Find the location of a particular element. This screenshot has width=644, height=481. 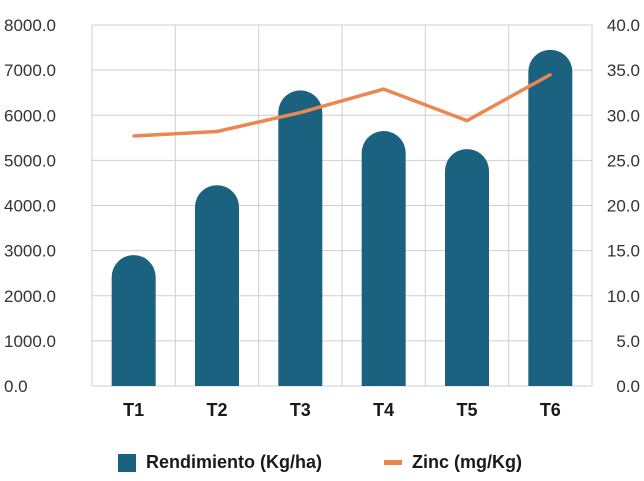

left-tick-label: 4000.0 is located at coordinates (30, 206).